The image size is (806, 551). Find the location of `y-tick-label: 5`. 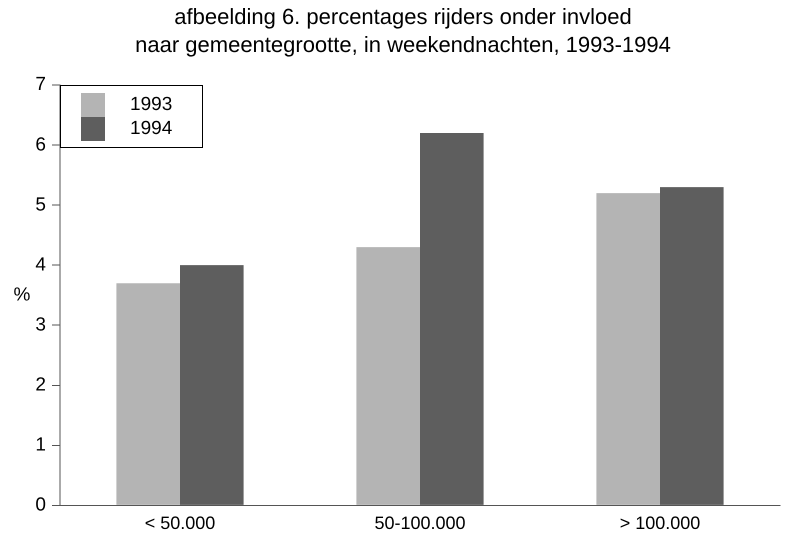

y-tick-label: 5 is located at coordinates (40, 205).